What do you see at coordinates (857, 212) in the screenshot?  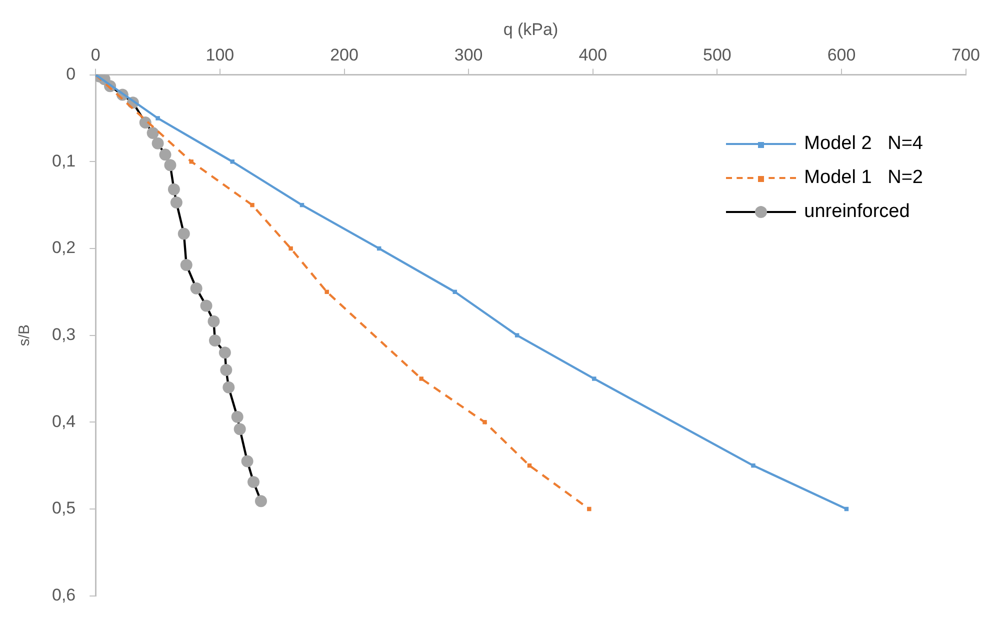 I see `legend-label: unreinforced` at bounding box center [857, 212].